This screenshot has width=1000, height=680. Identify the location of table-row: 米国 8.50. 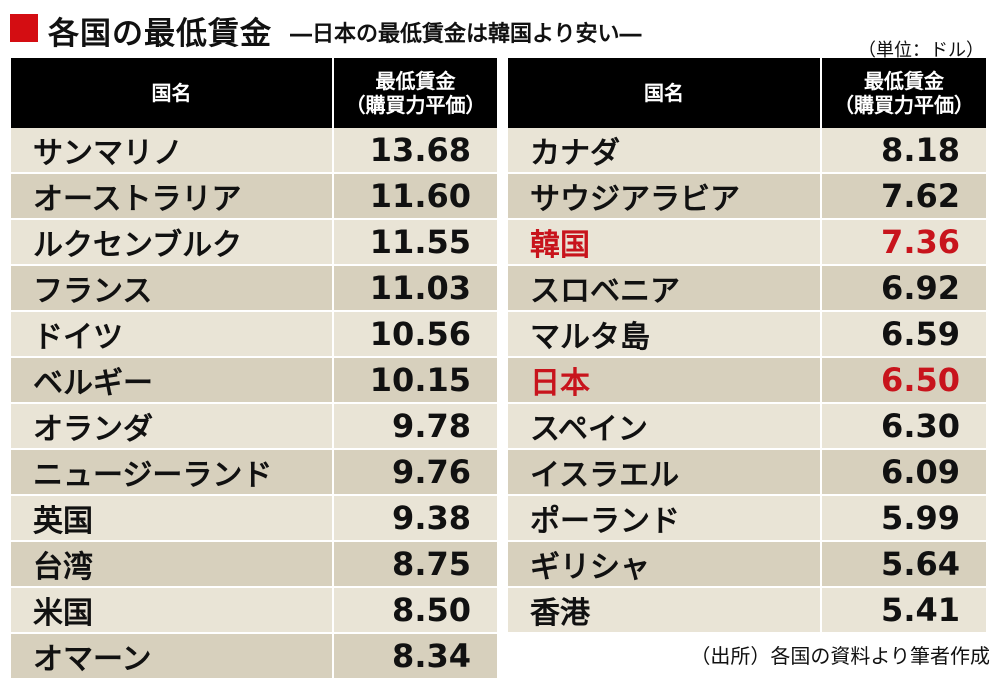
(254, 610).